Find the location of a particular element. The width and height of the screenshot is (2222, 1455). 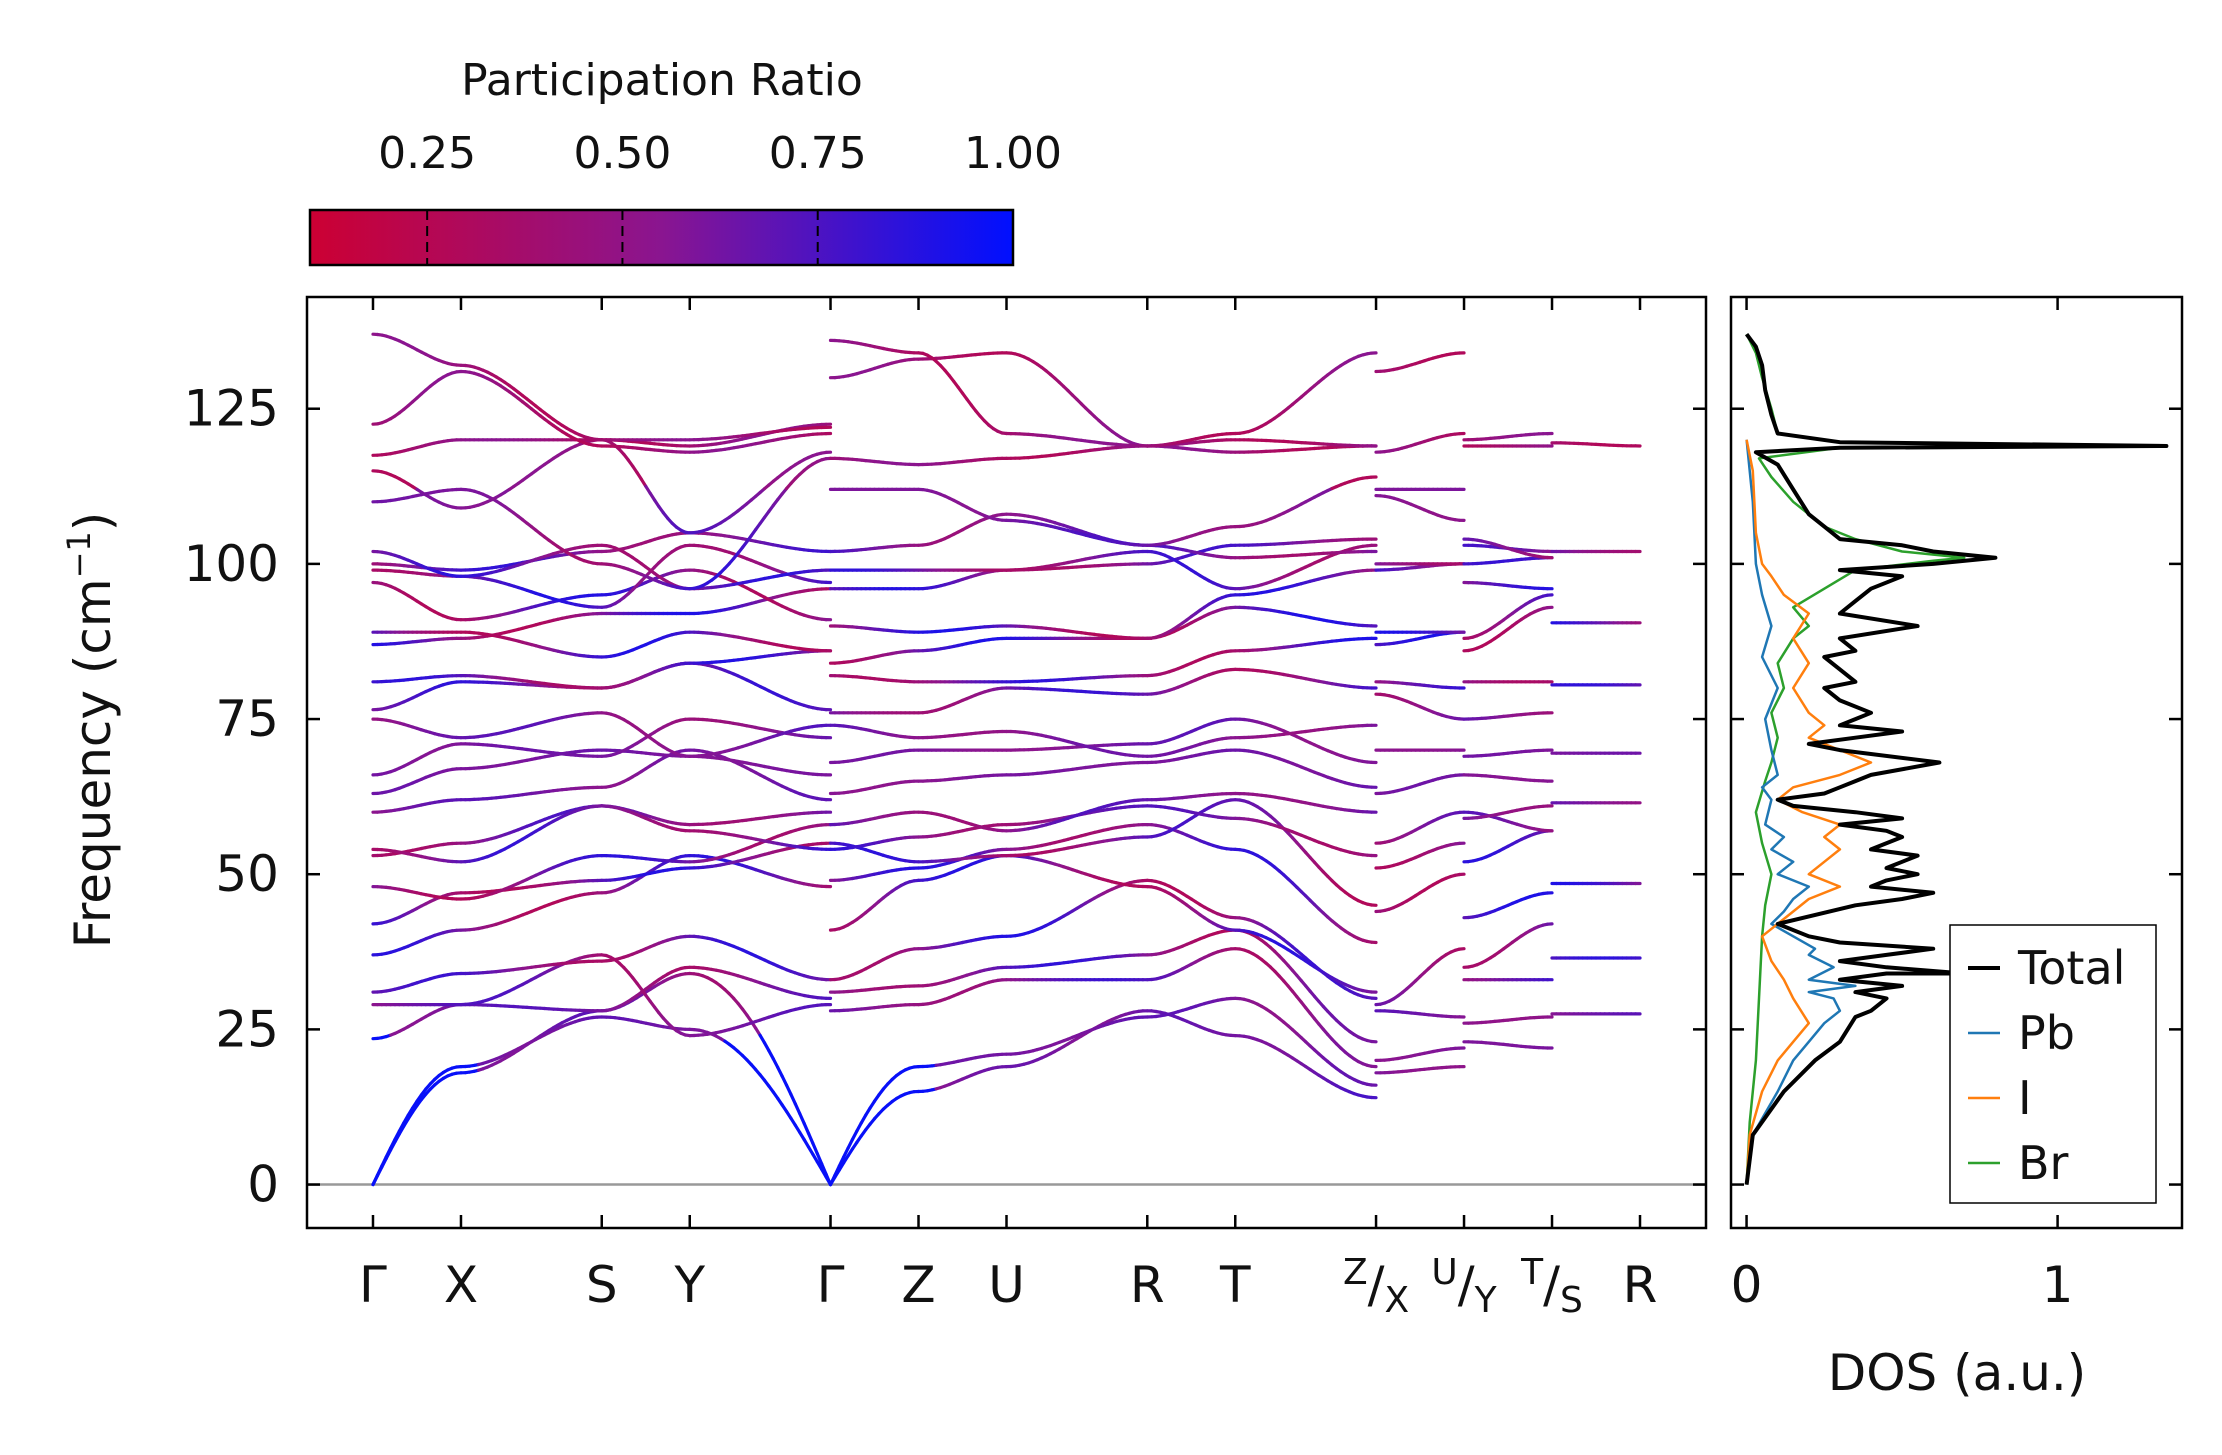

colorbar-tick-label: 0.25 is located at coordinates (427, 153).